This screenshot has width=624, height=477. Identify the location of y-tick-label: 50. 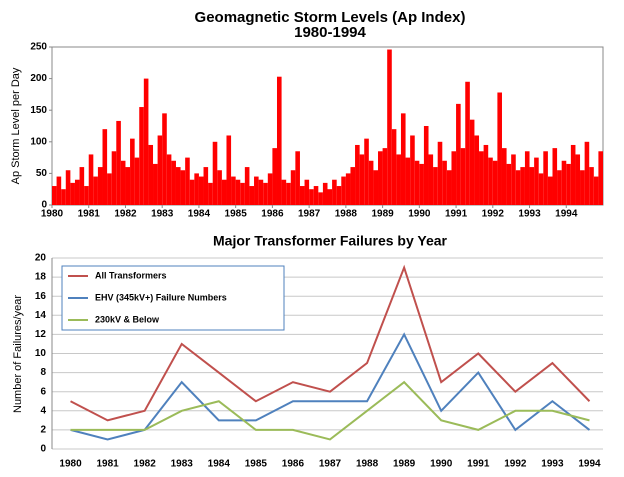
(42, 173).